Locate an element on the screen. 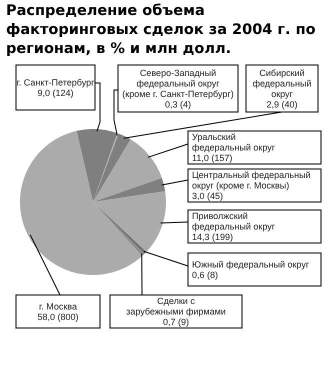  data-label: 11,0 (157) is located at coordinates (212, 158).